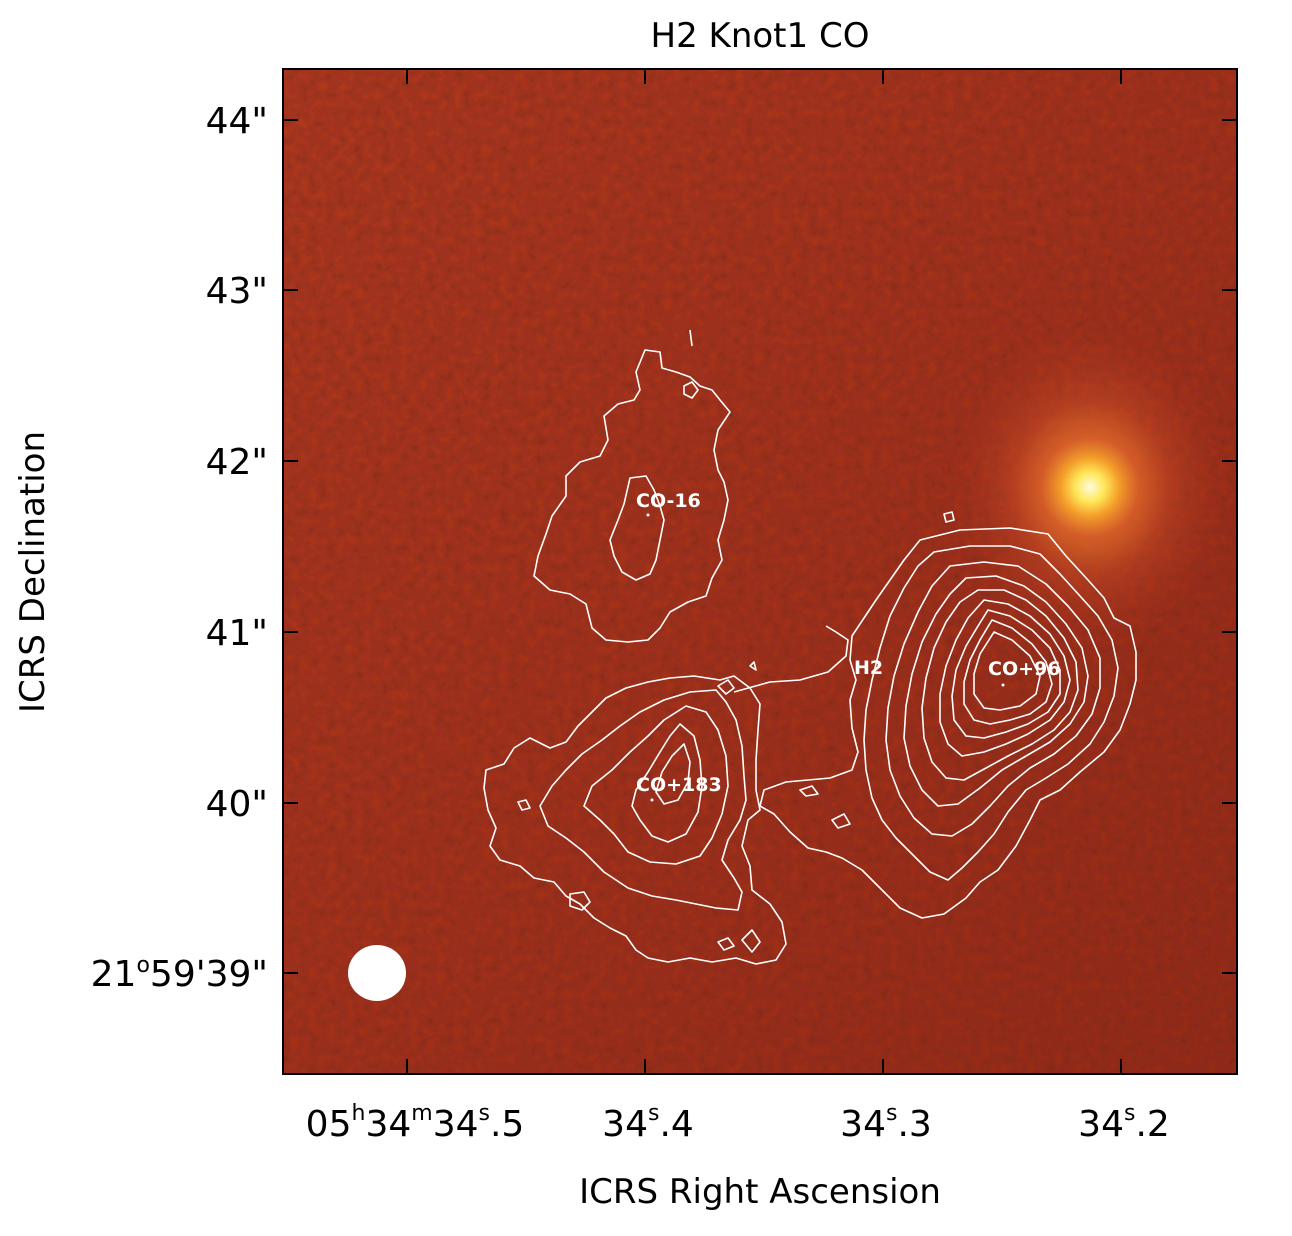 Image resolution: width=1292 pixels, height=1236 pixels. Describe the element at coordinates (1090, 487) in the screenshot. I see `bright-star` at that location.